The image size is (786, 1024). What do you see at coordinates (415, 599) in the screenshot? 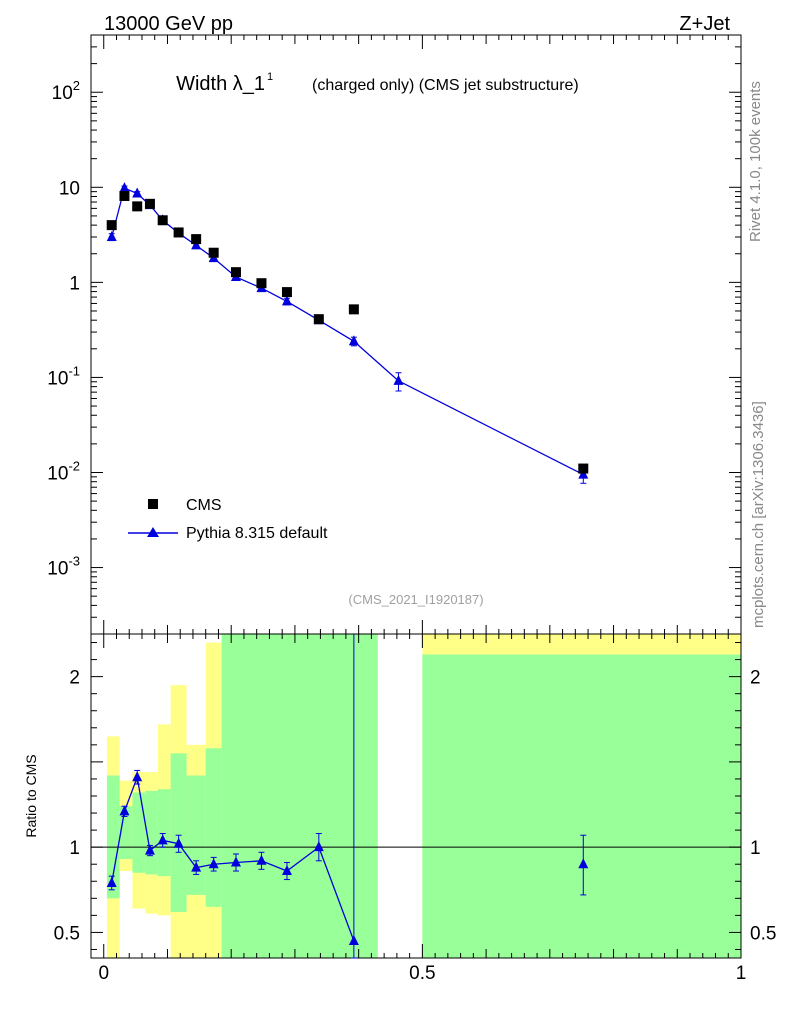
I see `analysis-id: (CMS_2021_I1920187)` at bounding box center [415, 599].